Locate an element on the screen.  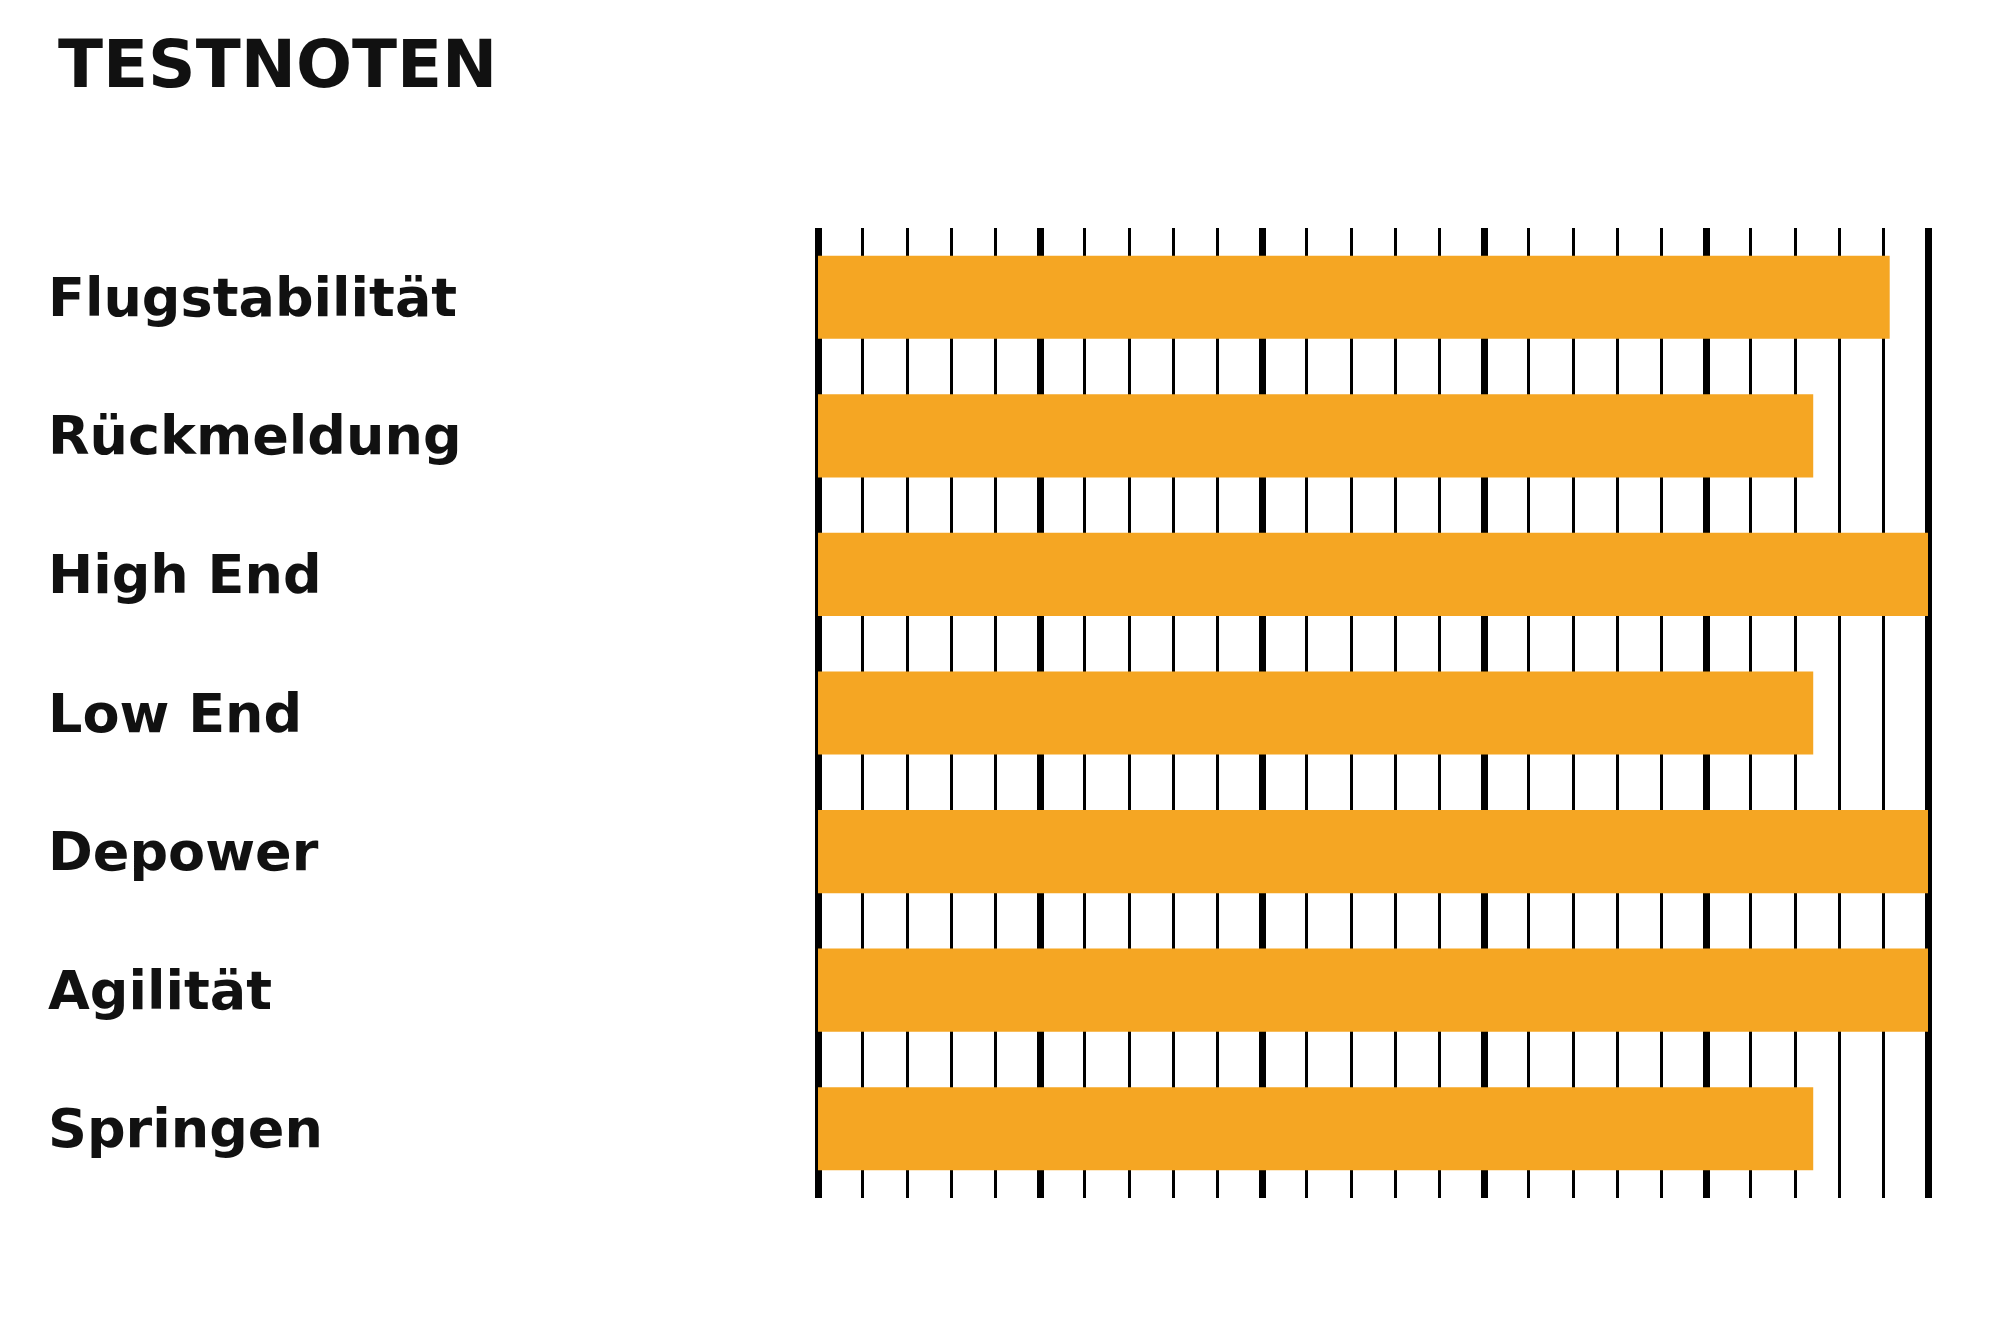
y-tick-label: Low End is located at coordinates (175, 713).